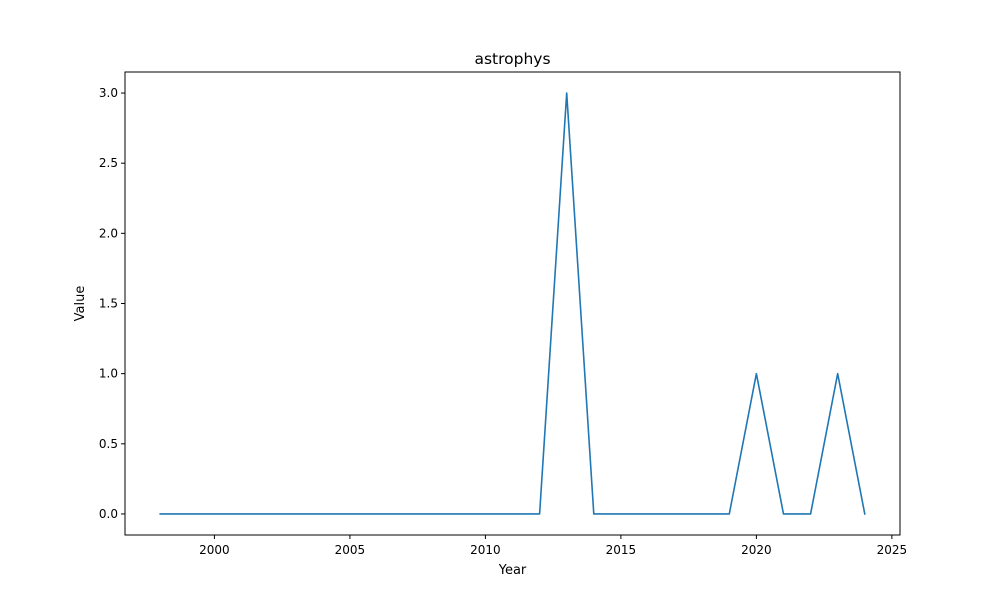  I want to click on x-axis: 2000 2005 2010 2015 2020 2025, so click(553, 546).